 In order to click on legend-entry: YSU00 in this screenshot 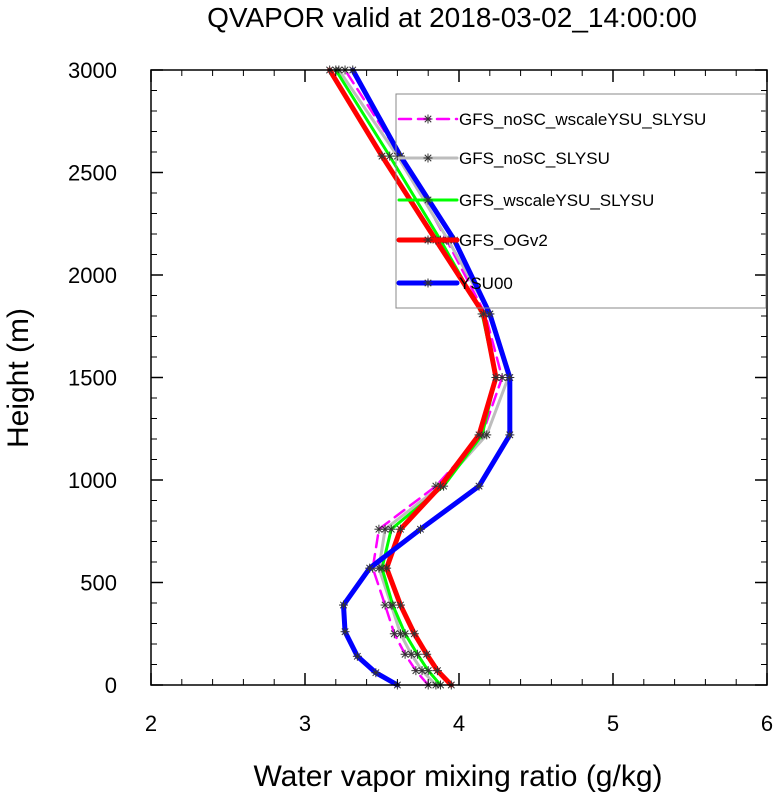, I will do `click(454, 283)`.